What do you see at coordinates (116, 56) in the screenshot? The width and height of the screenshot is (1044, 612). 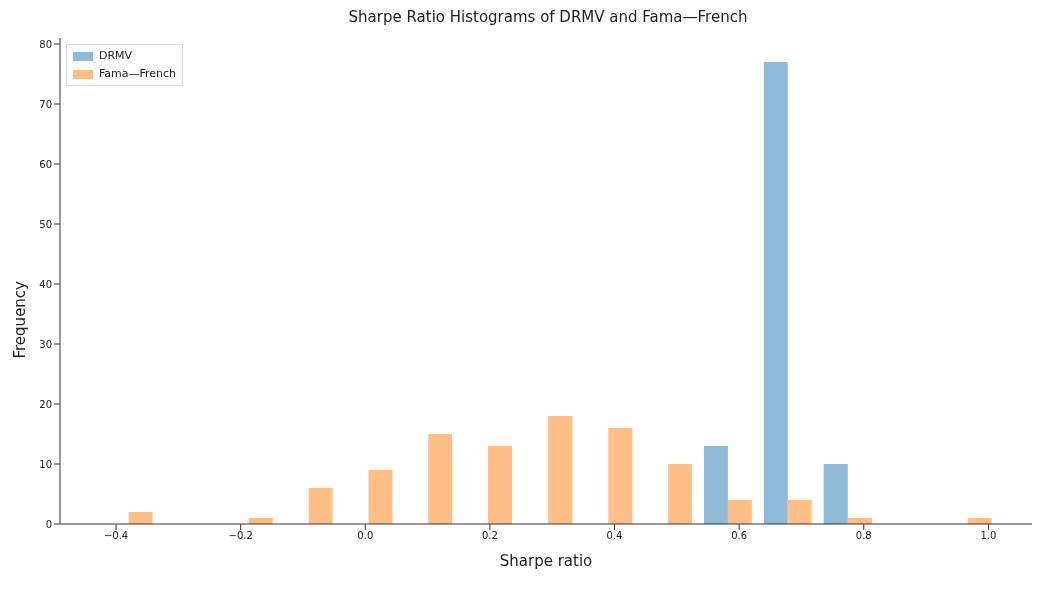 I see `legend-label: DRMV` at bounding box center [116, 56].